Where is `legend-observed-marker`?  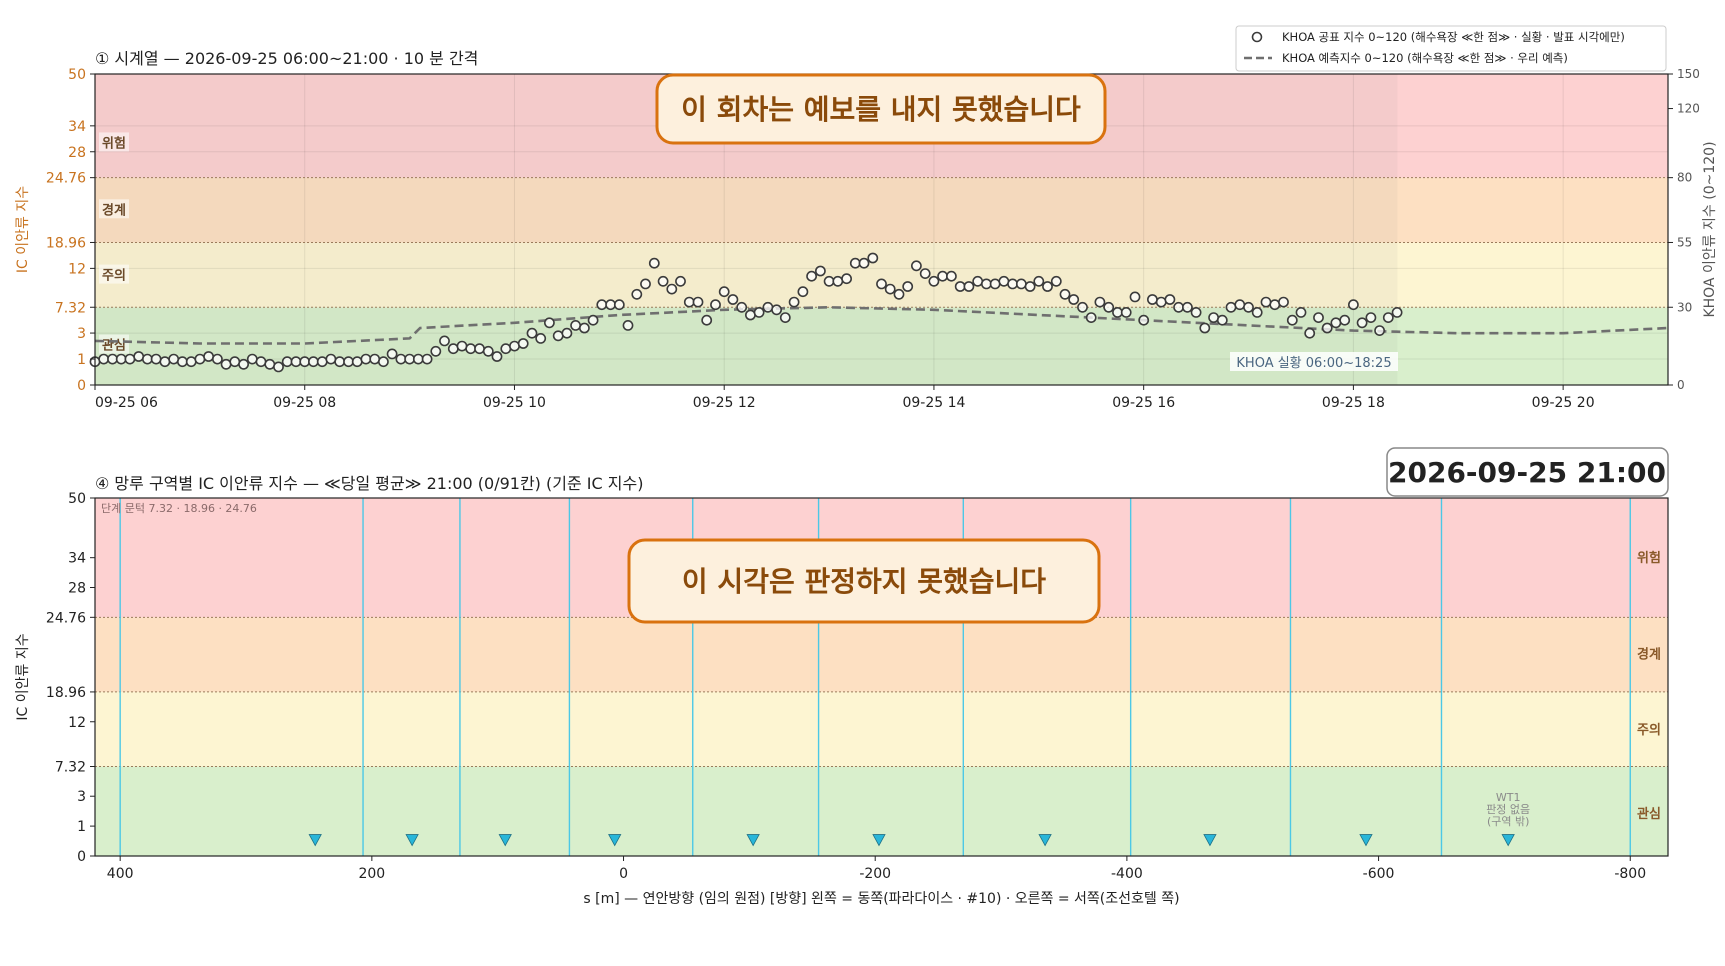
legend-observed-marker is located at coordinates (1257, 37).